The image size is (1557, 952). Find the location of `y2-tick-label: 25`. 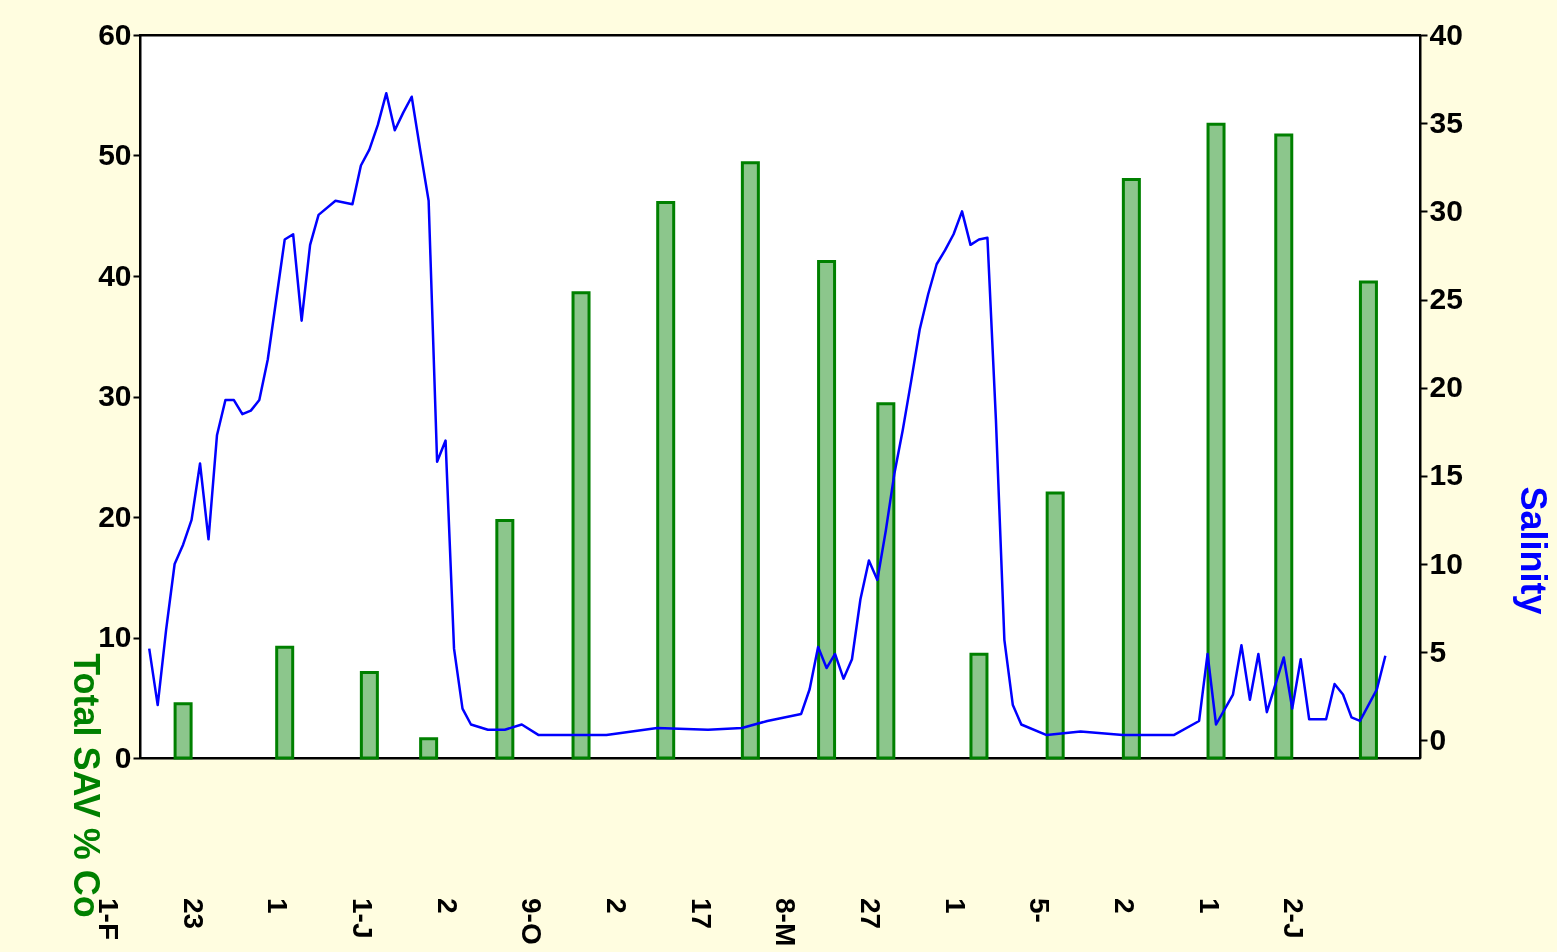

y2-tick-label: 25 is located at coordinates (1446, 299).